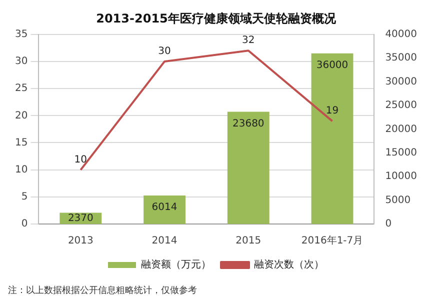 This screenshot has width=432, height=307. What do you see at coordinates (401, 106) in the screenshot?
I see `y2-tick-label: 25000` at bounding box center [401, 106].